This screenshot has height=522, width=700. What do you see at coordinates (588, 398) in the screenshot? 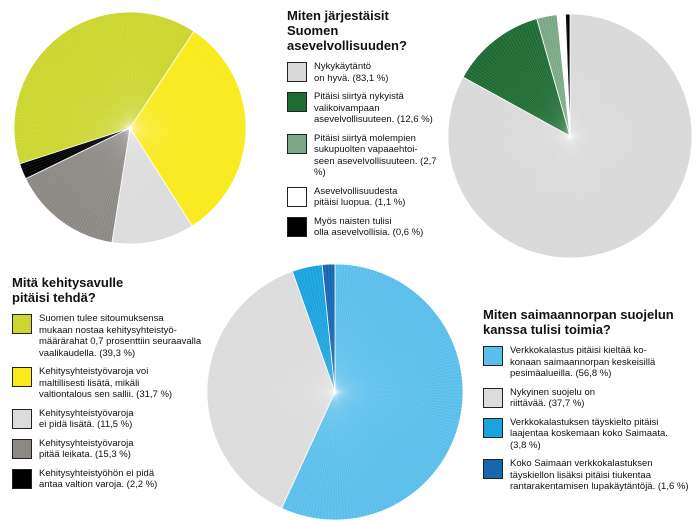
I see `legend-item: Nykyinen suojelu on riittävää. (37,7 %)` at bounding box center [588, 398].